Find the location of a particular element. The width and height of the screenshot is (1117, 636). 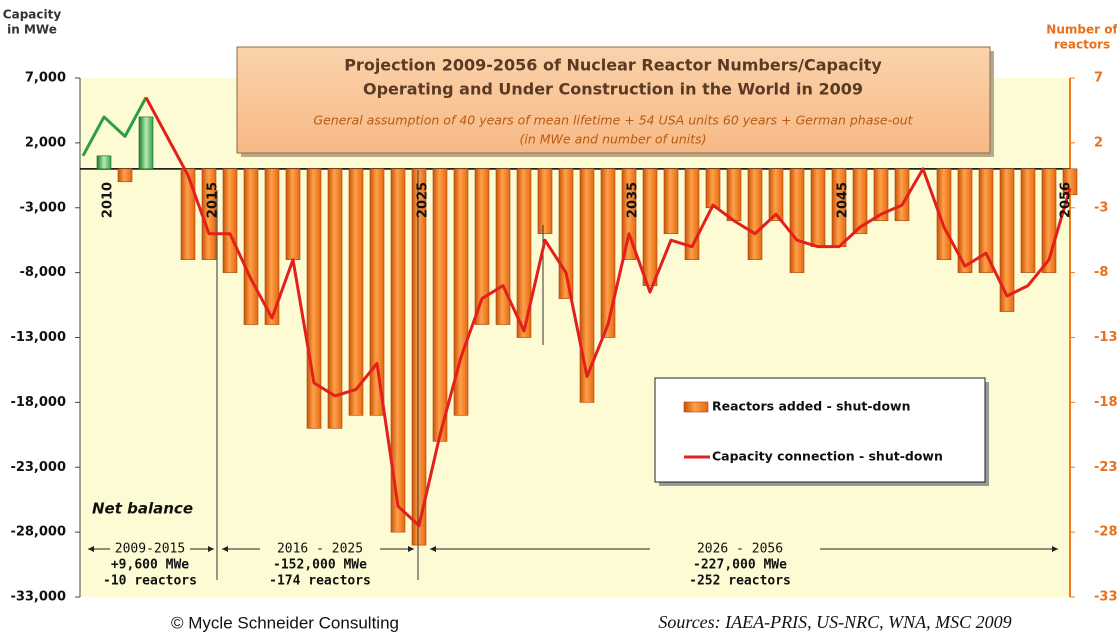

period-label: 2009-2015 is located at coordinates (150, 549).